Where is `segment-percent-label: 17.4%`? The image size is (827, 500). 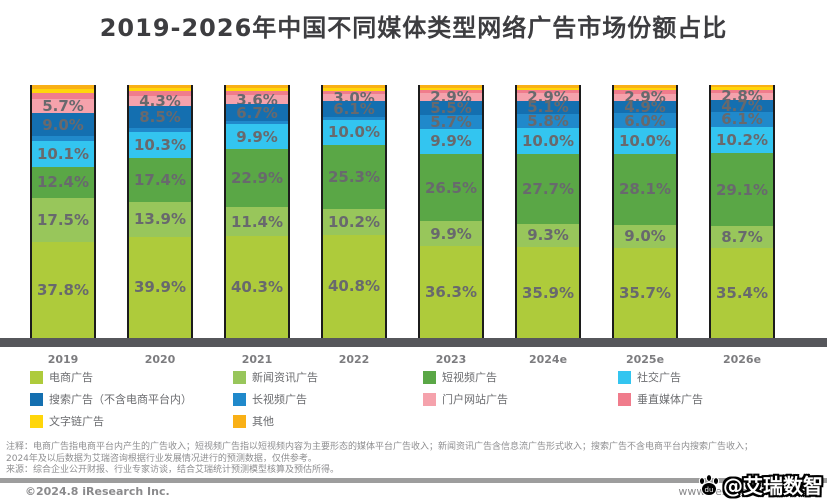 segment-percent-label: 17.4% is located at coordinates (160, 179).